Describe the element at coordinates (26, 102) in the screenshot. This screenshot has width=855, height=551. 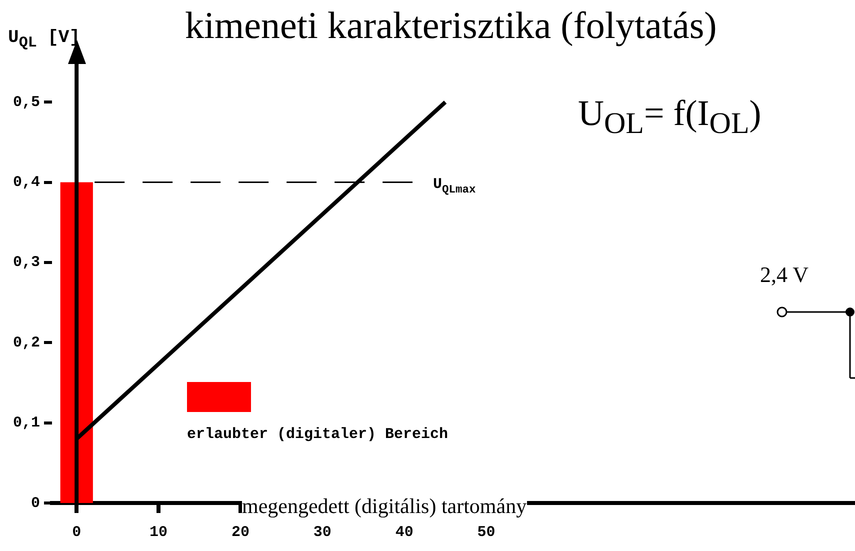
I see `y-tick-label: 0,5` at that location.